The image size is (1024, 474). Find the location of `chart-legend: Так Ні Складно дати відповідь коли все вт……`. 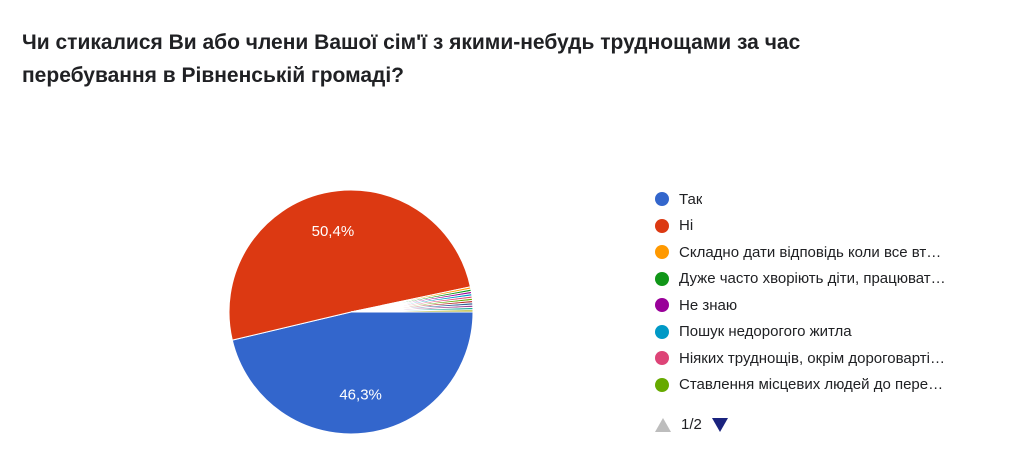

chart-legend: Так Ні Складно дати відповідь коли все вт…… is located at coordinates (825, 292).